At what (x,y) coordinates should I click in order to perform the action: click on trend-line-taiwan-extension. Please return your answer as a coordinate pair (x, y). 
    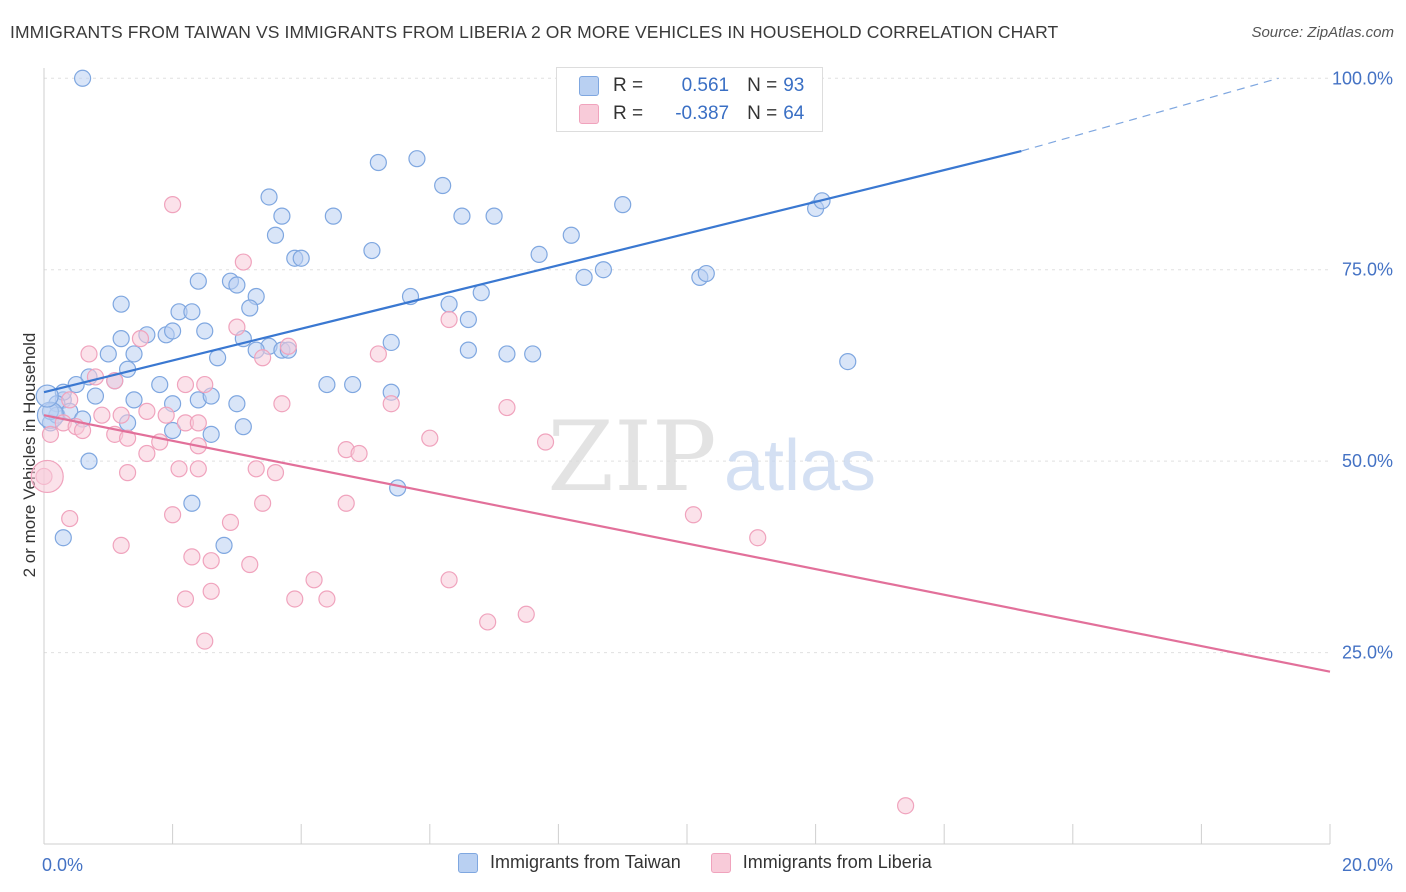
    Looking at the image, I should click on (1150, 114).